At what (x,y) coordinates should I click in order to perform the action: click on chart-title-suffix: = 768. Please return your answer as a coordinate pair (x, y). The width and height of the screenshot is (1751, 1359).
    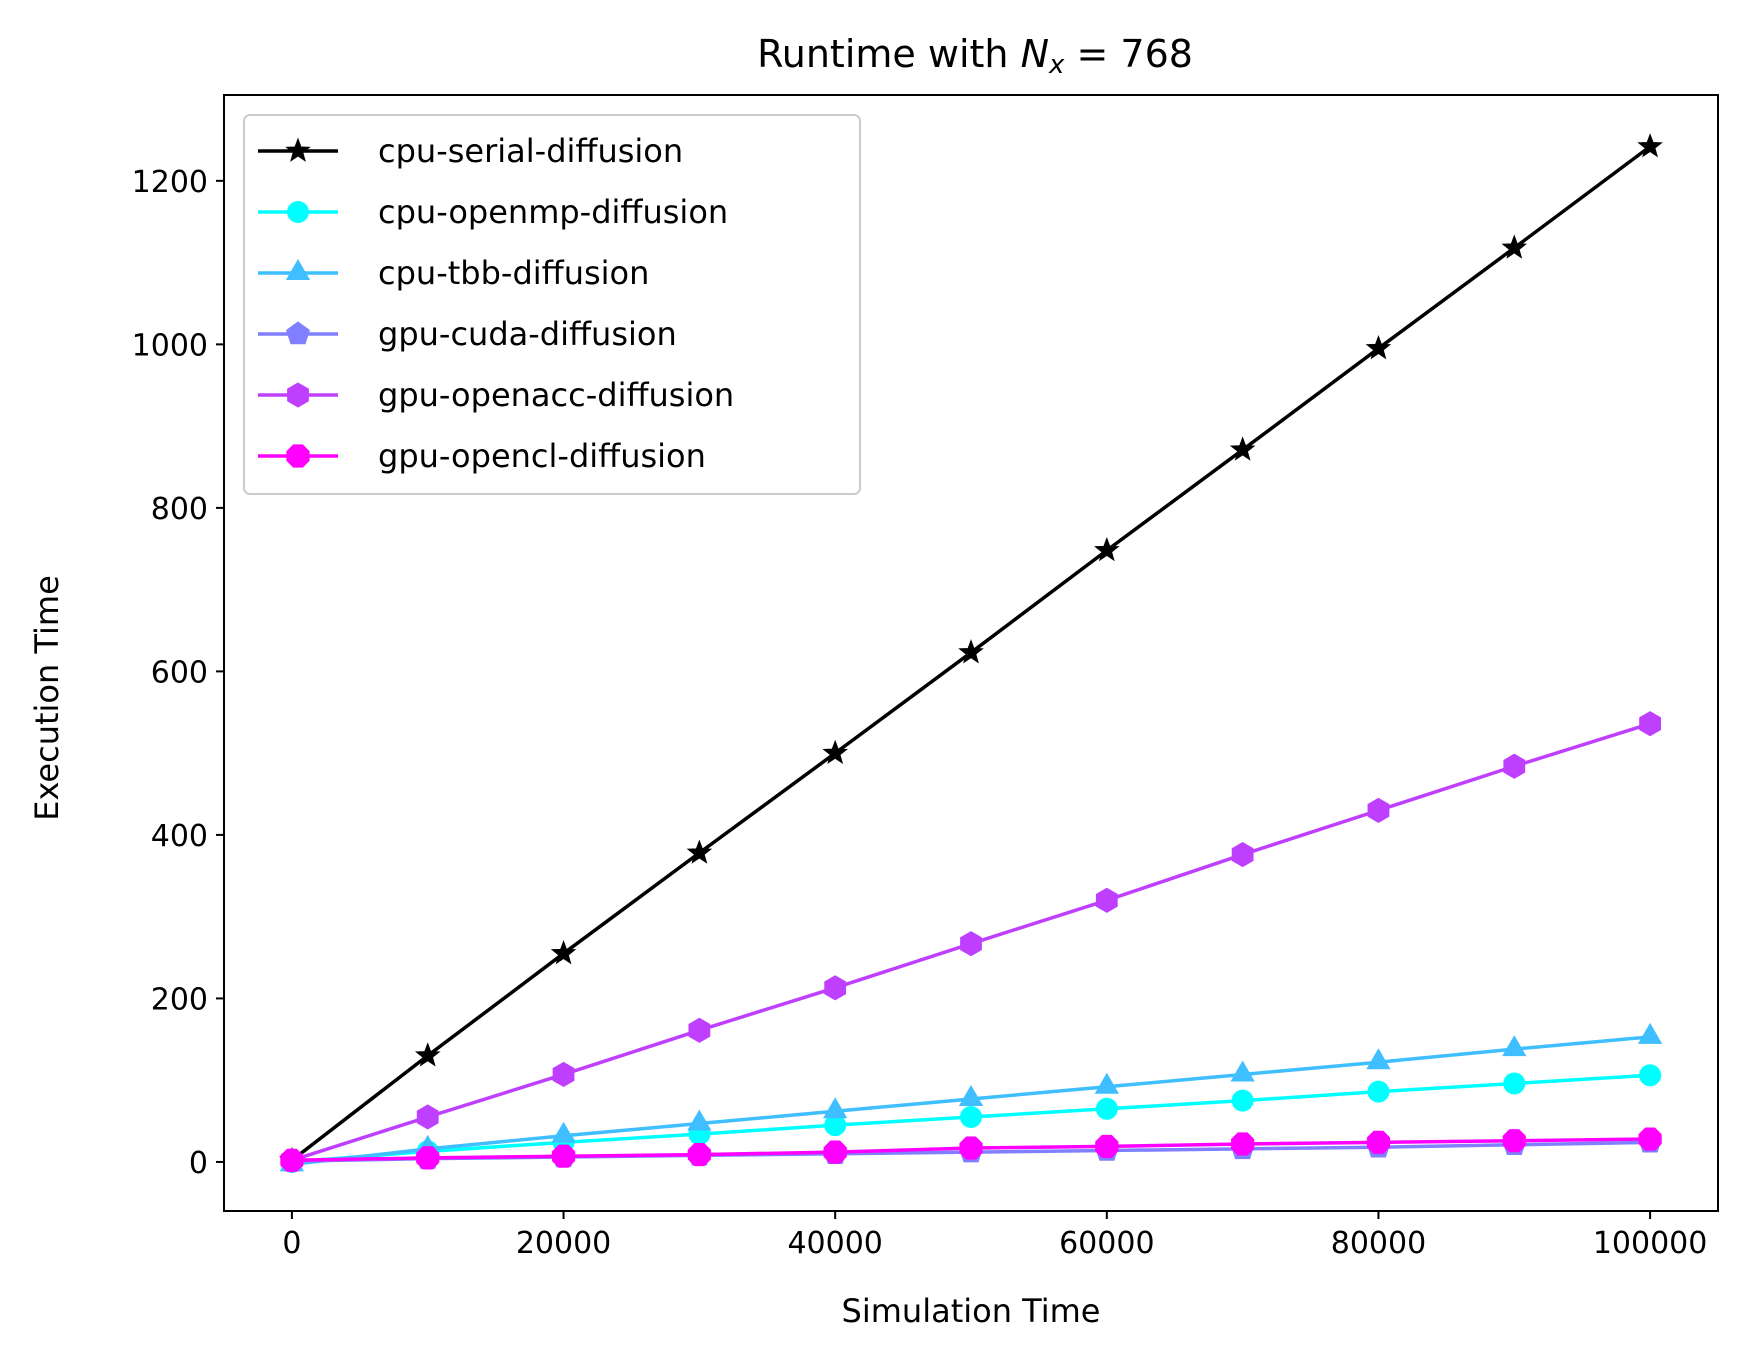
    Looking at the image, I should click on (1128, 54).